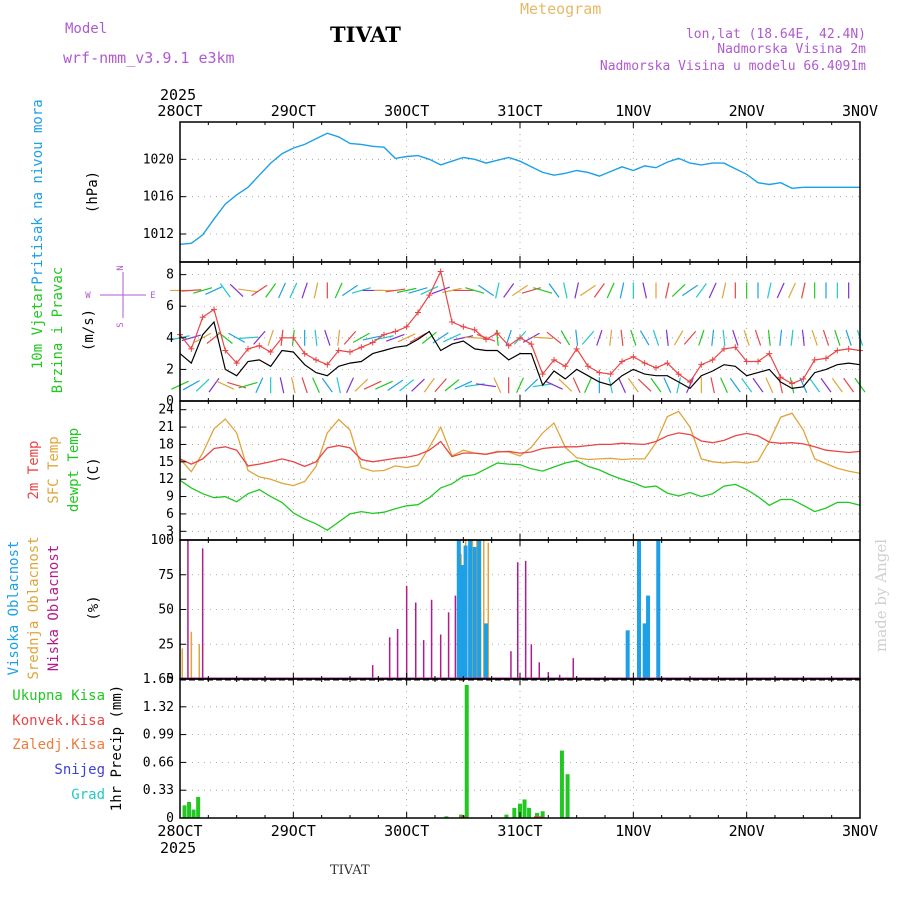  I want to click on x-day-label-top: 30OCT, so click(406, 111).